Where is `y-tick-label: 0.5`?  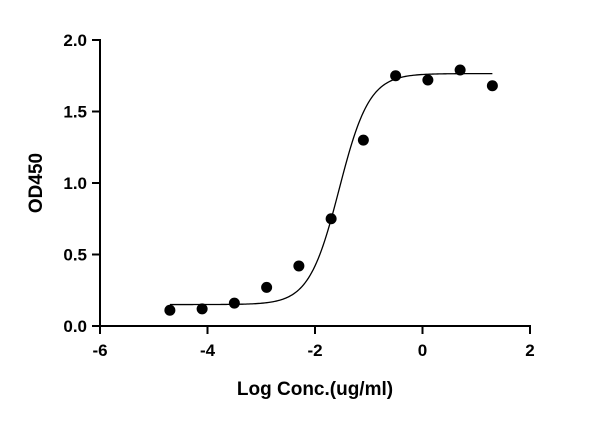
y-tick-label: 0.5 is located at coordinates (75, 255).